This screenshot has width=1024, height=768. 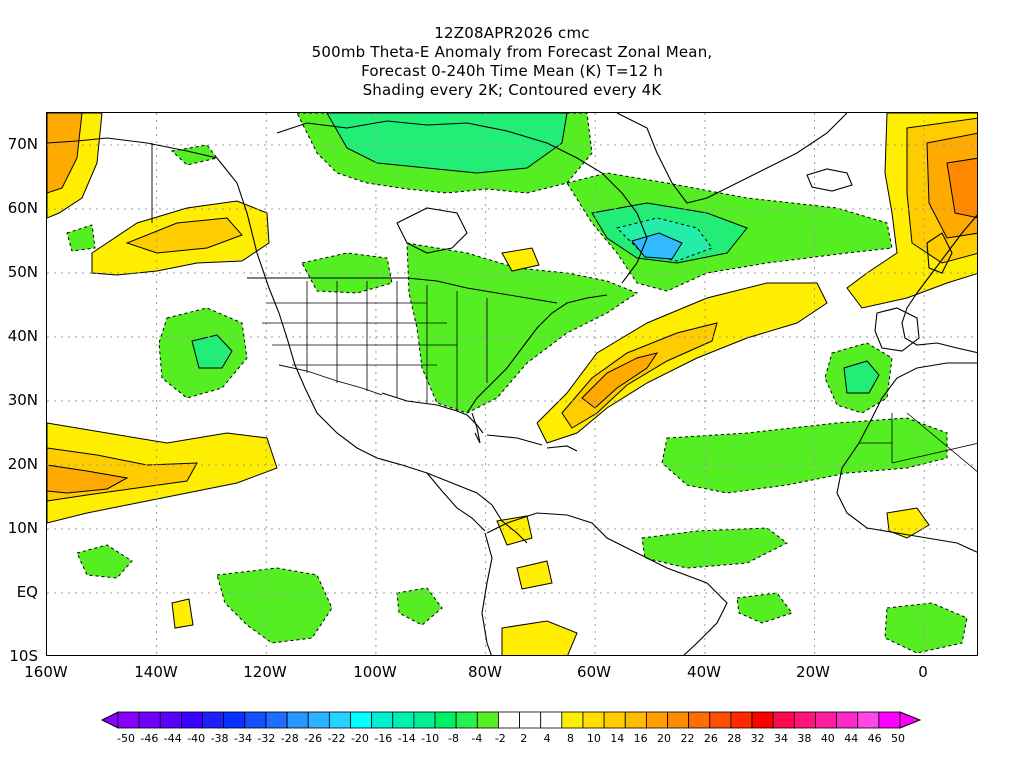 What do you see at coordinates (22, 400) in the screenshot?
I see `lat-label-30n: 30N` at bounding box center [22, 400].